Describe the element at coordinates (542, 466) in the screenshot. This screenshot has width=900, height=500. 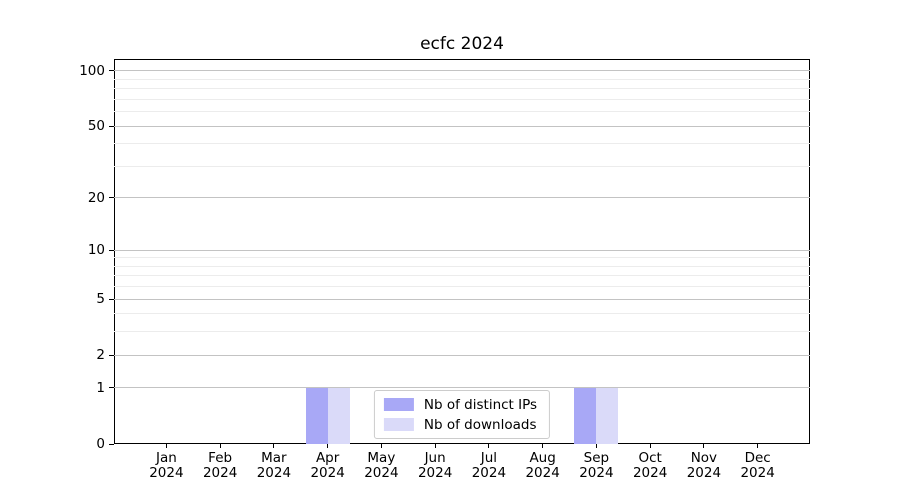
I see `x-tick-label: Aug 2024` at that location.